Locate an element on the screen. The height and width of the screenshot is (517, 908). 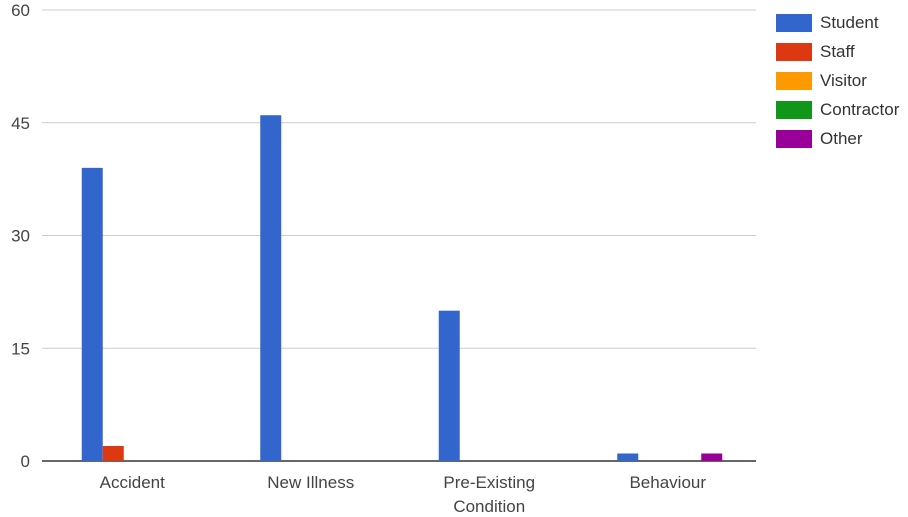
y-tick-label: 0 is located at coordinates (25, 461).